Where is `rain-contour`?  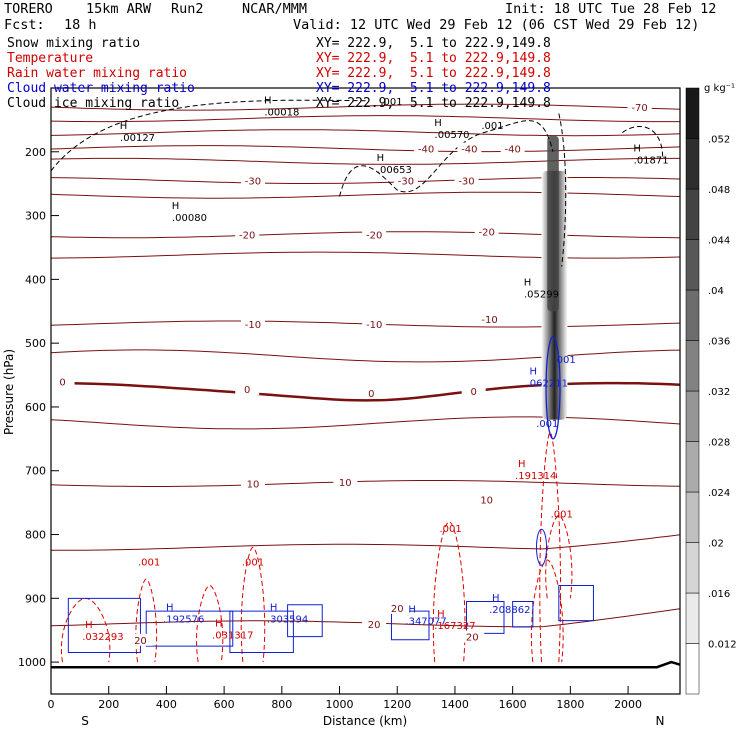 rain-contour is located at coordinates (146, 620).